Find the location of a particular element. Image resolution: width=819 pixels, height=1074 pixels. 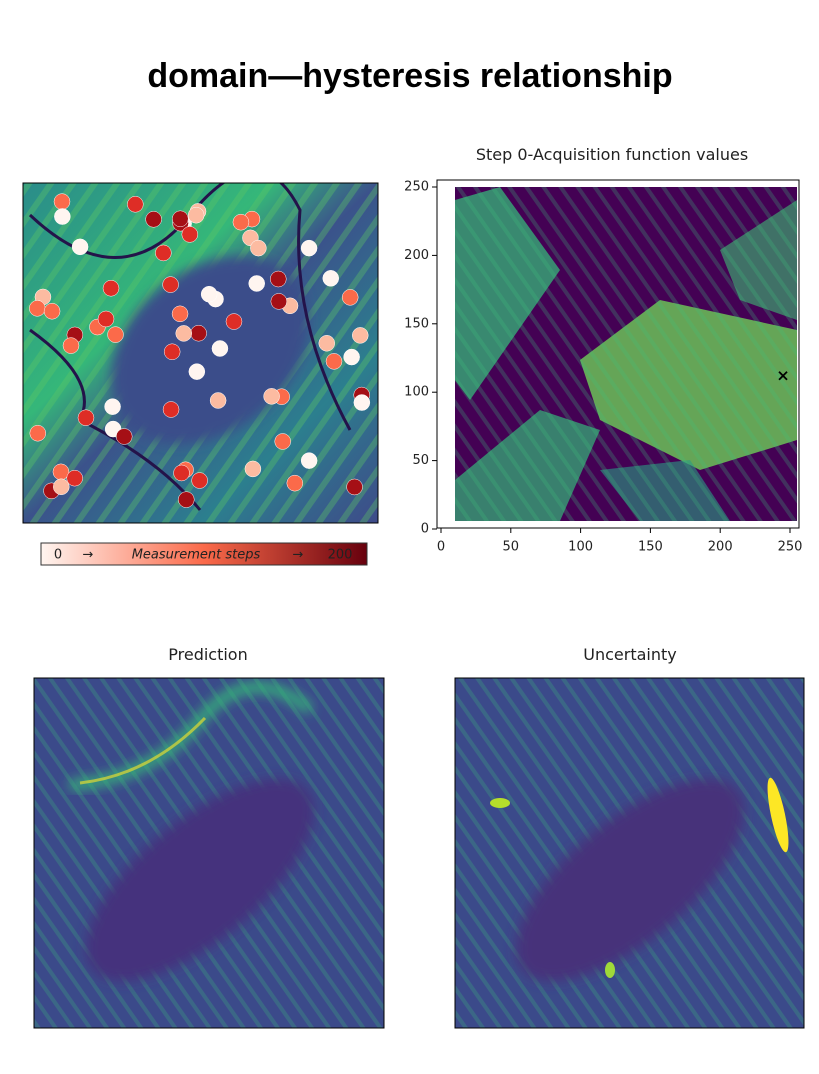

x-tick-label: 100 is located at coordinates (580, 547).